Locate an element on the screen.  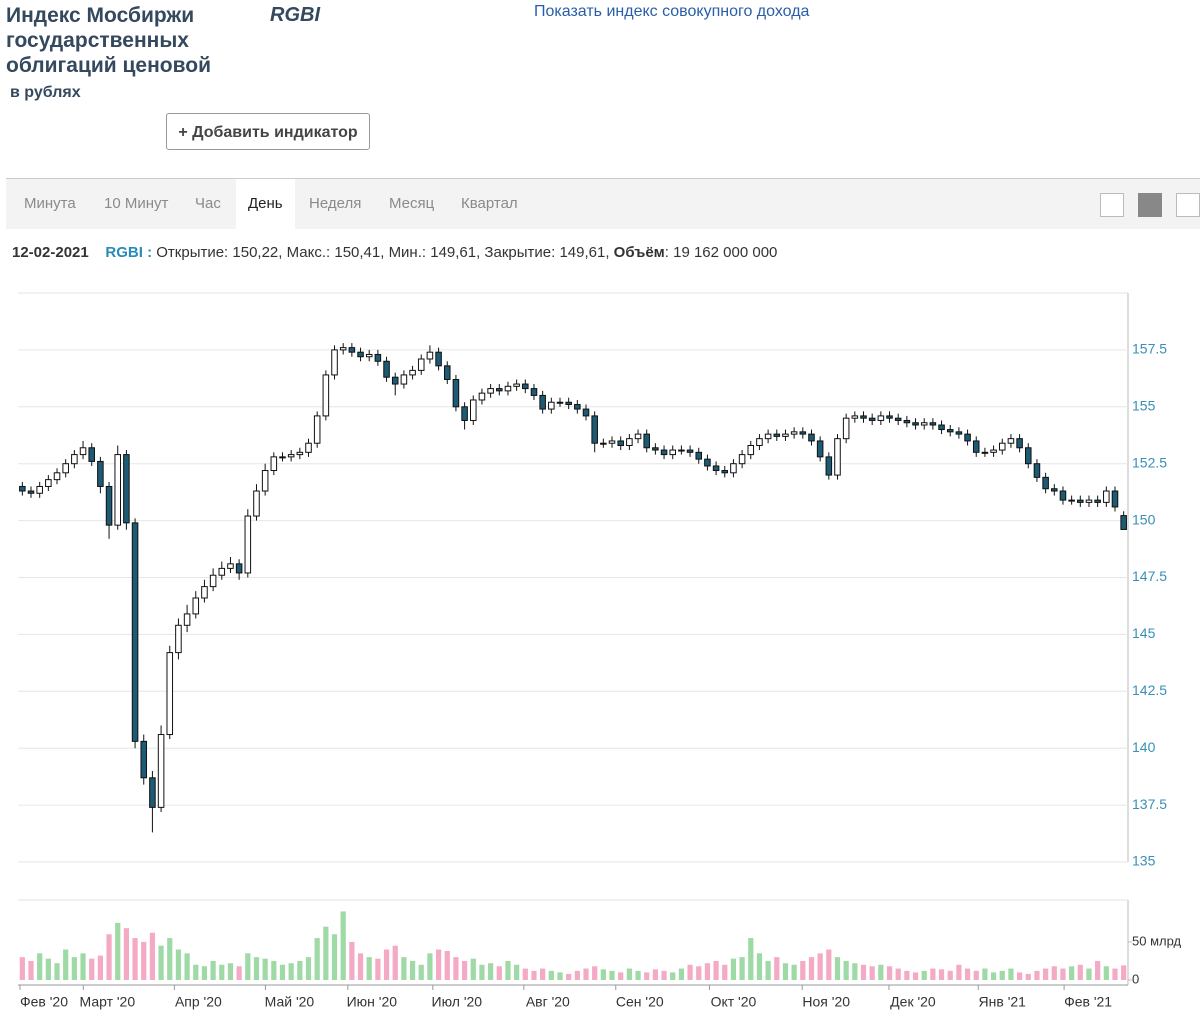
tab: Квартал is located at coordinates (489, 203).